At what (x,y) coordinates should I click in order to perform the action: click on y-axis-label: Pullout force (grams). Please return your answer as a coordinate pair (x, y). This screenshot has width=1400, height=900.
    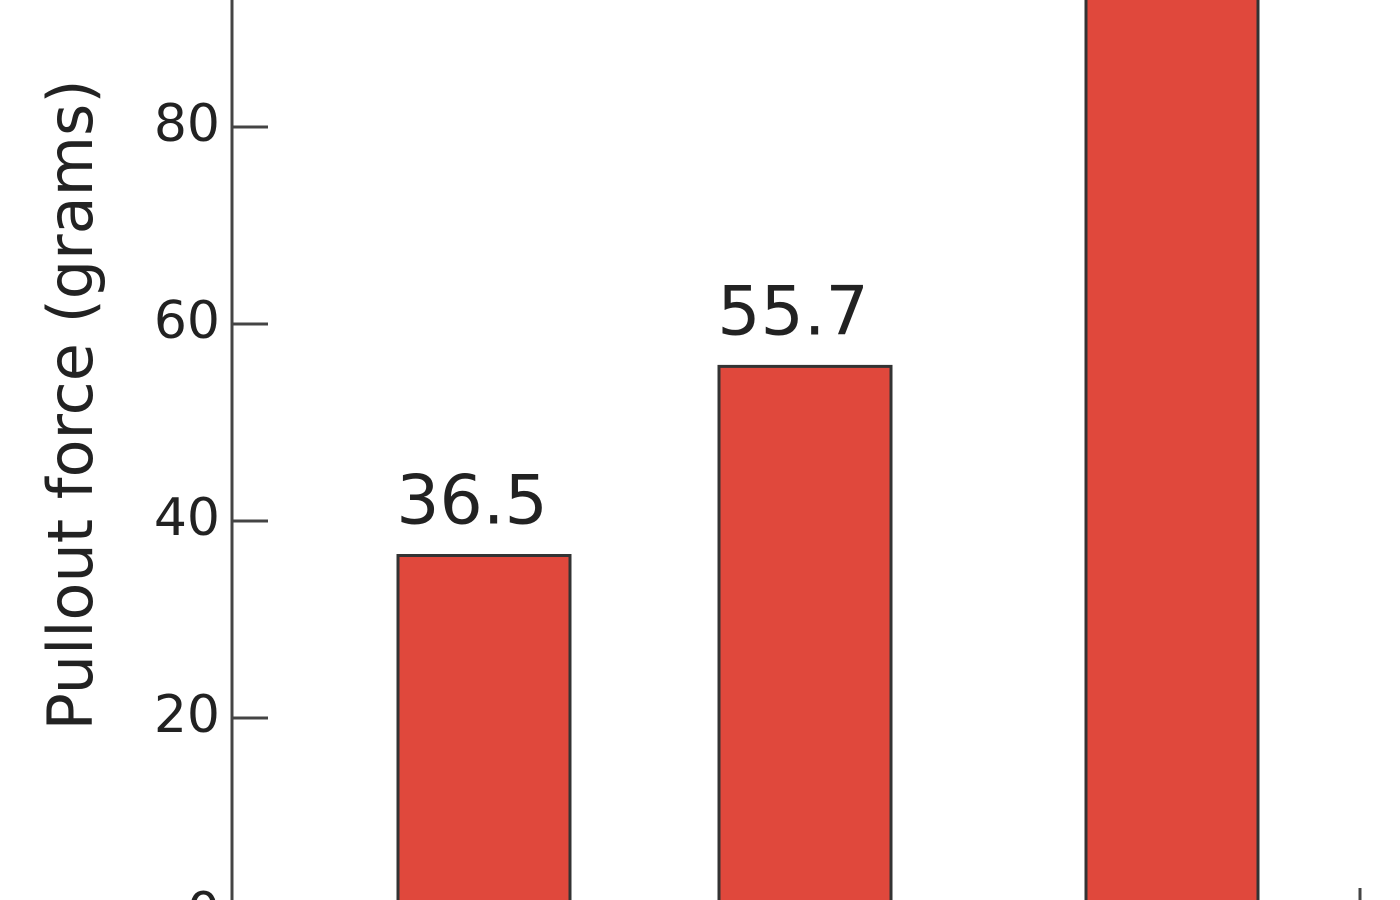
    Looking at the image, I should click on (70, 404).